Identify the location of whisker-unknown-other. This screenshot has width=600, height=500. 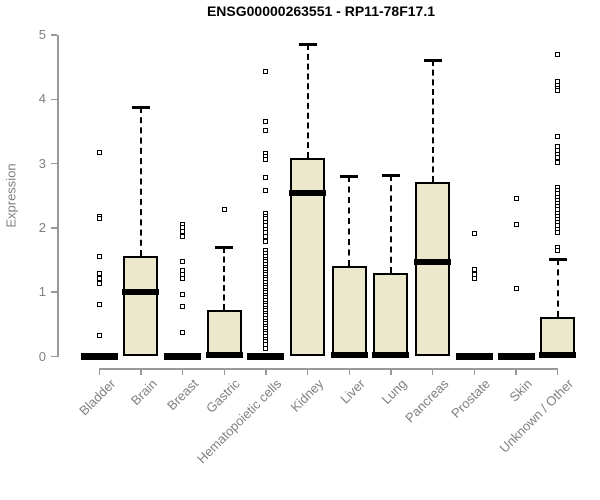
(557, 288).